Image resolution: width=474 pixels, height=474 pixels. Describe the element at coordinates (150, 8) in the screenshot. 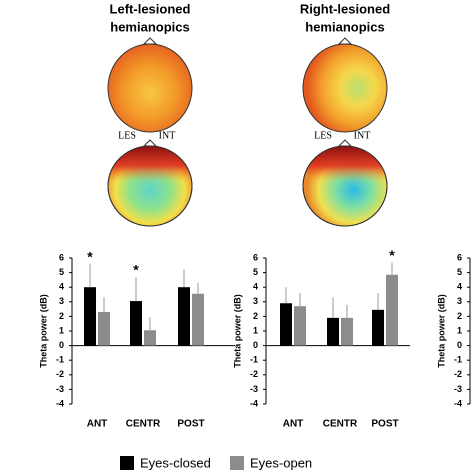

I see `panel-title: Left-lesioned` at that location.